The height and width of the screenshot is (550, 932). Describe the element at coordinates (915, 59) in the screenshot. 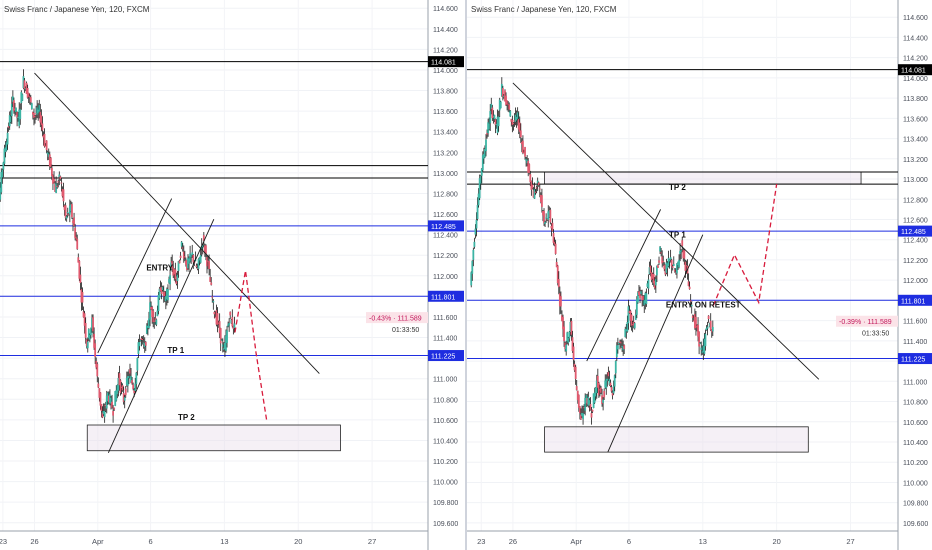

I see `y-tick-label: 114.200` at that location.